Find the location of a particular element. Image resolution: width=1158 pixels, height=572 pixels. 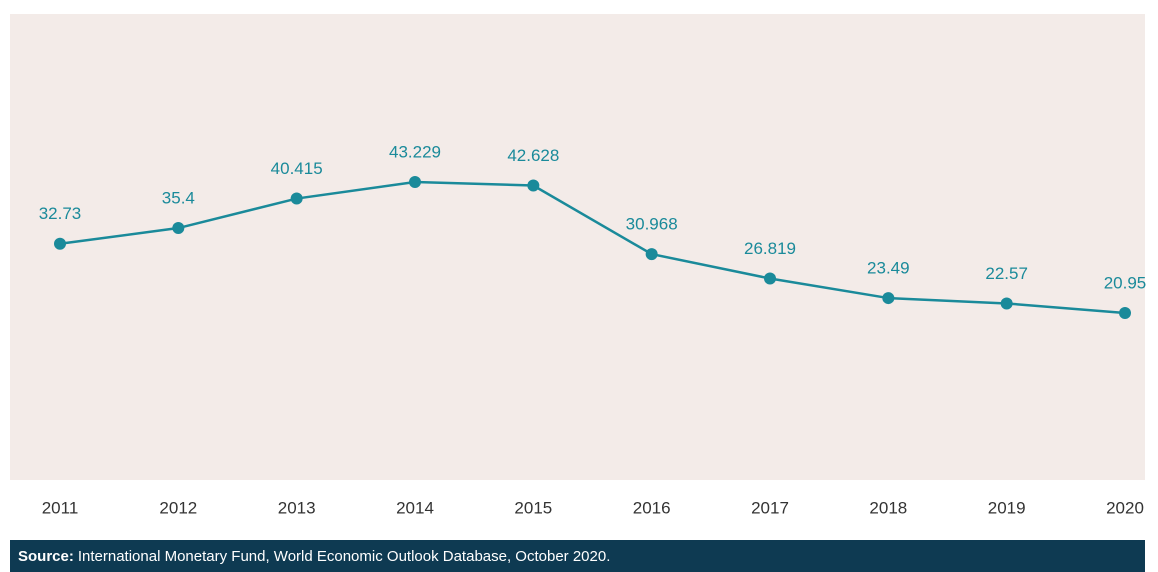

x-tick-label: 2019 is located at coordinates (1007, 507).